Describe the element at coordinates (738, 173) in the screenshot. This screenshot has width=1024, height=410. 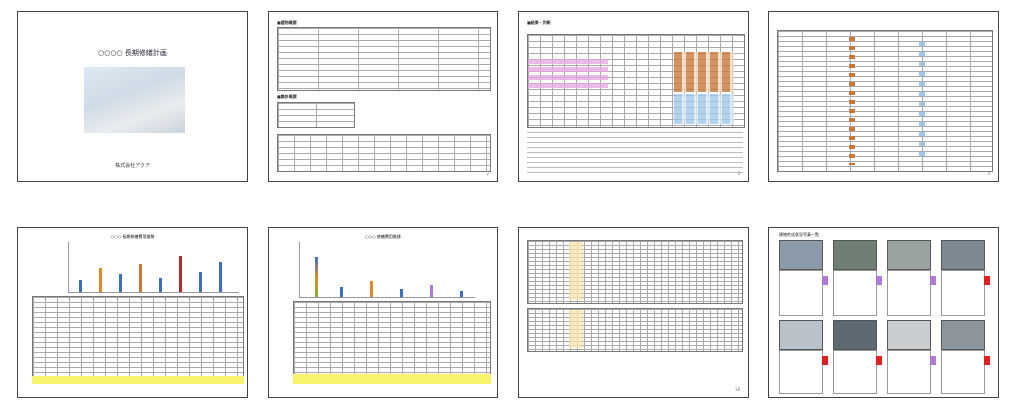
I see `page-number: 3` at that location.